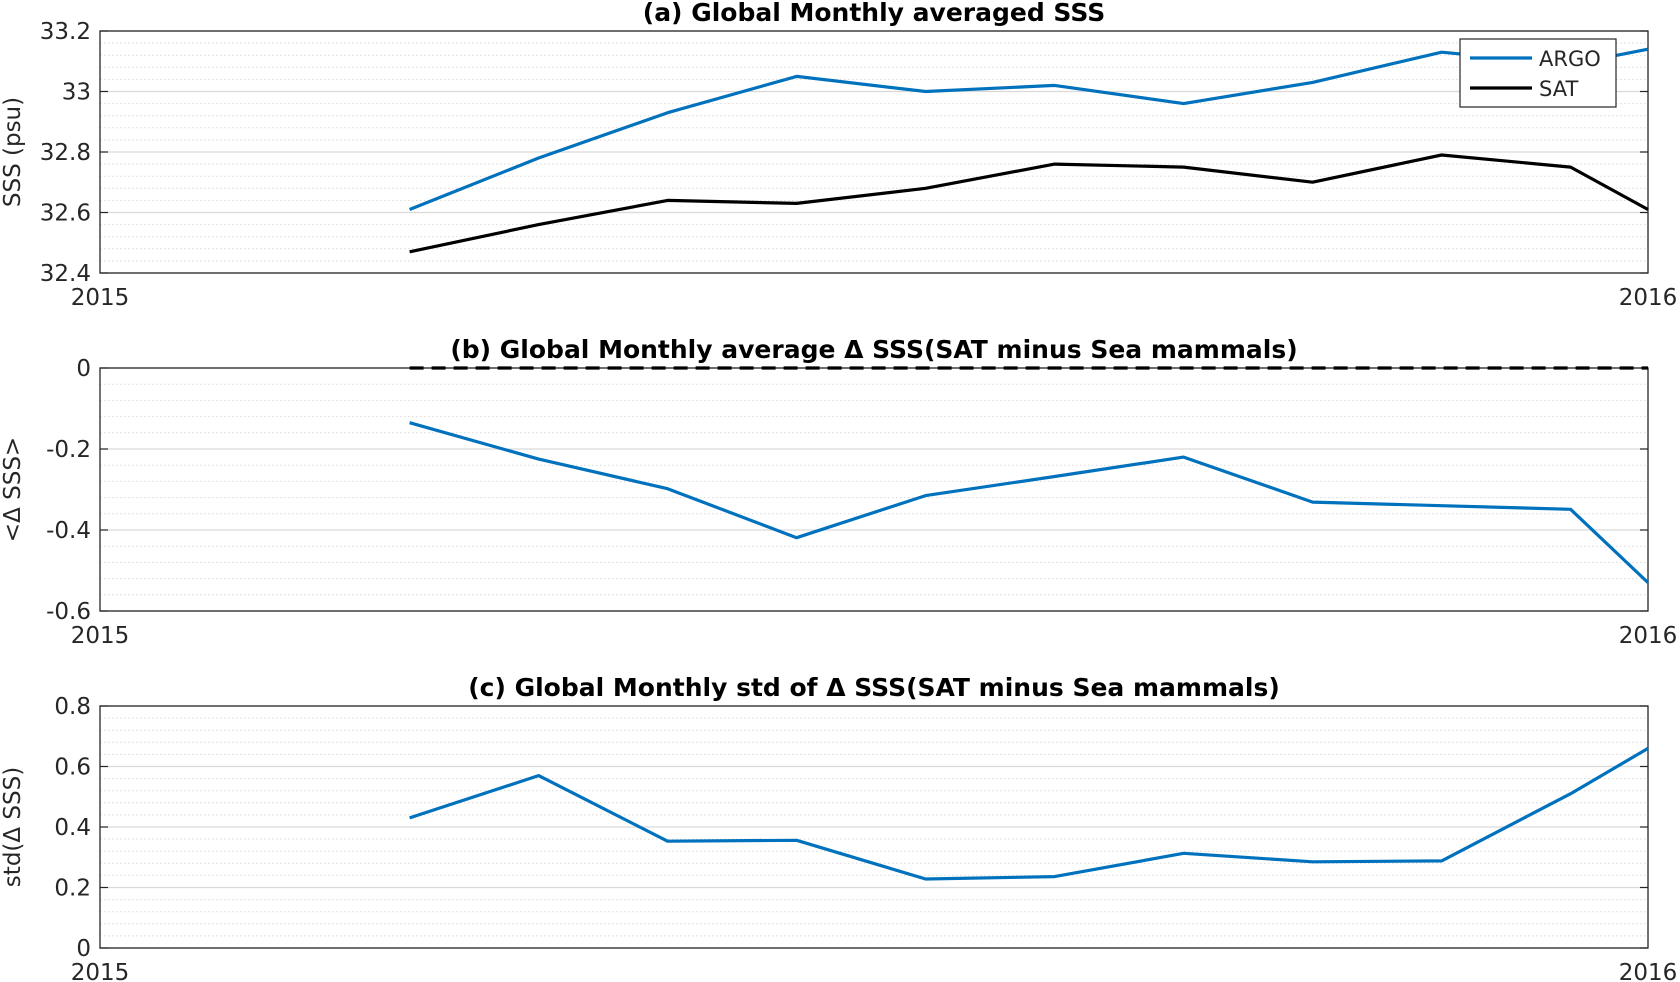  I want to click on y-tick-label: 32.6, so click(65, 214).